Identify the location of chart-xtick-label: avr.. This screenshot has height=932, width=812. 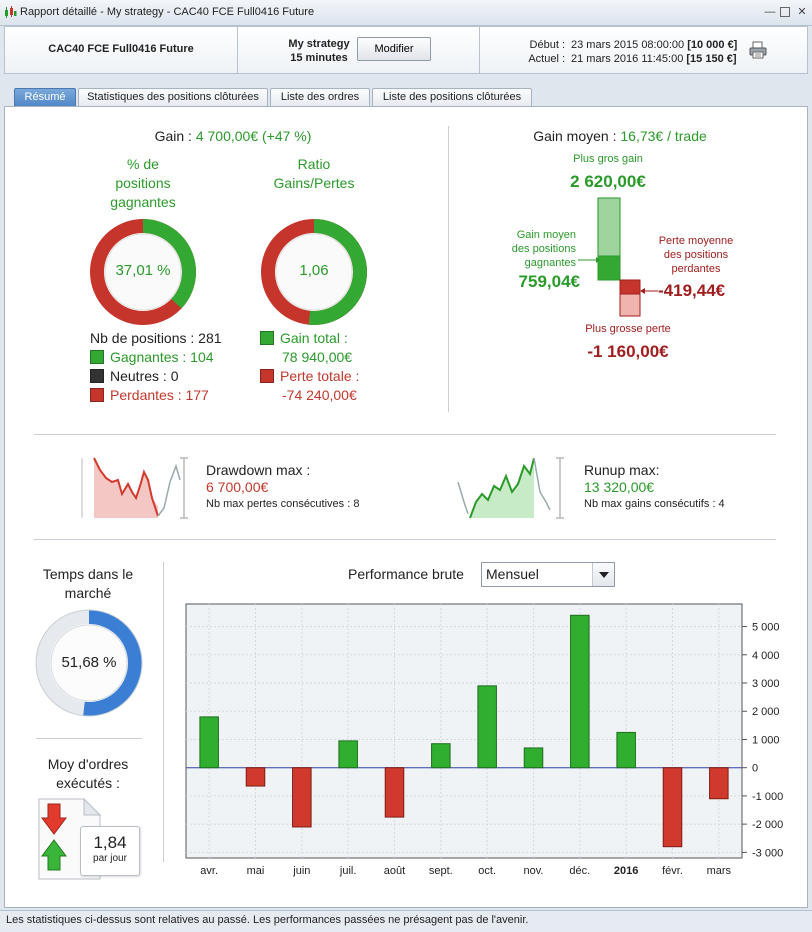
(209, 871).